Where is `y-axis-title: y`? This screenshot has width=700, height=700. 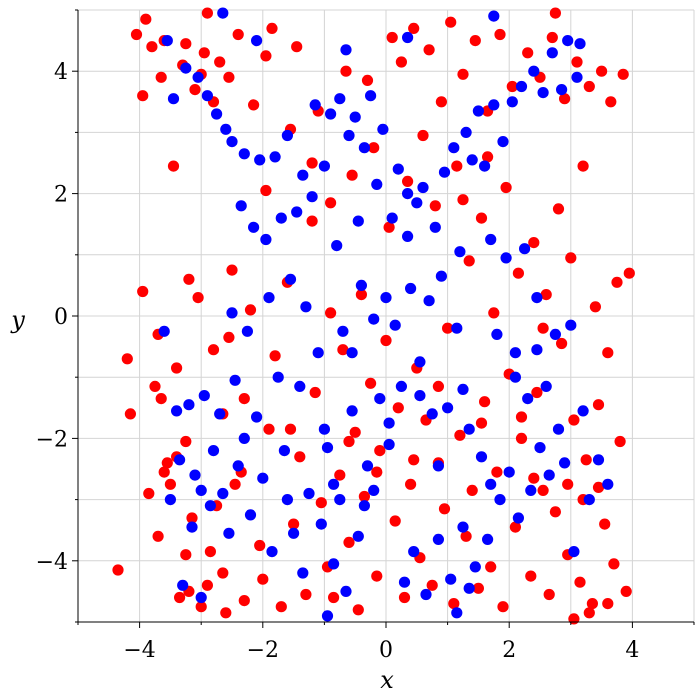 y-axis-title: y is located at coordinates (17, 320).